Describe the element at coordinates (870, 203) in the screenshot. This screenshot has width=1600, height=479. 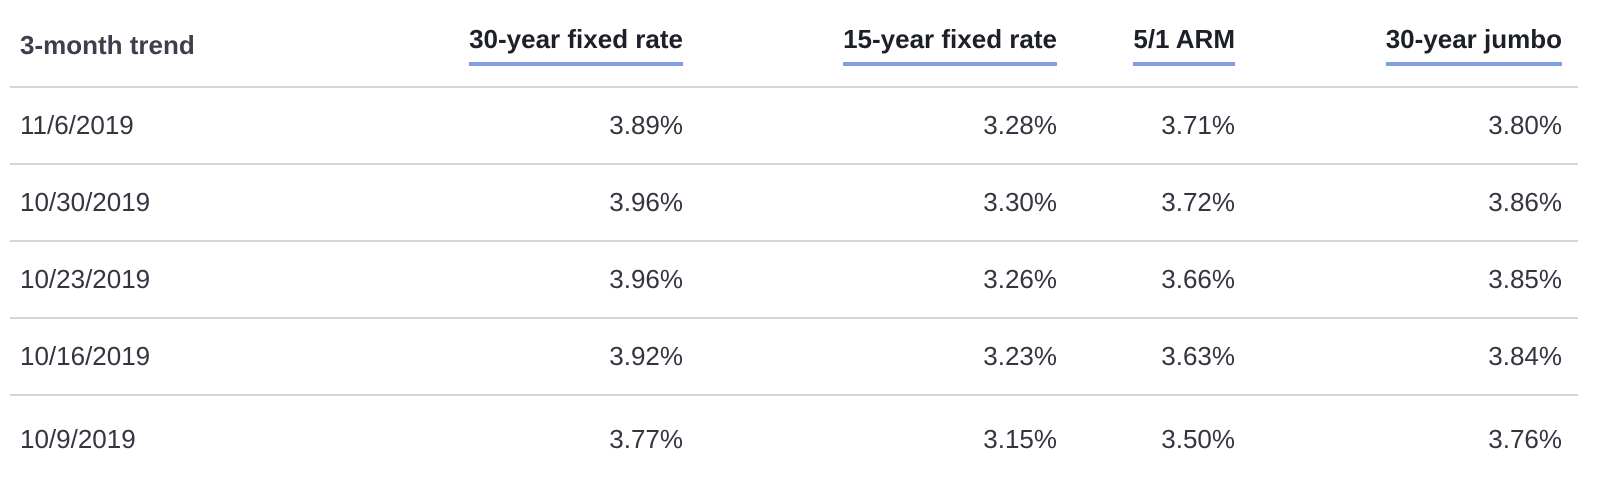
I see `rate-cell-15-year-fixed: 3.30%` at that location.